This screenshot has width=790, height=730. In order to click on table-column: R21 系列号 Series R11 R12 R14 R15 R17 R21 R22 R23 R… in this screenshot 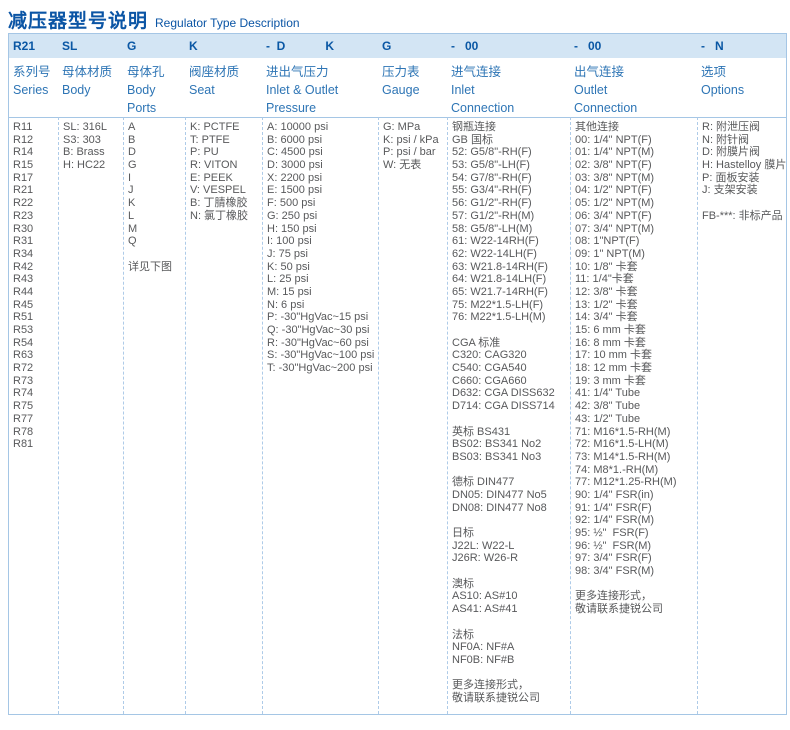, I will do `click(33, 374)`.